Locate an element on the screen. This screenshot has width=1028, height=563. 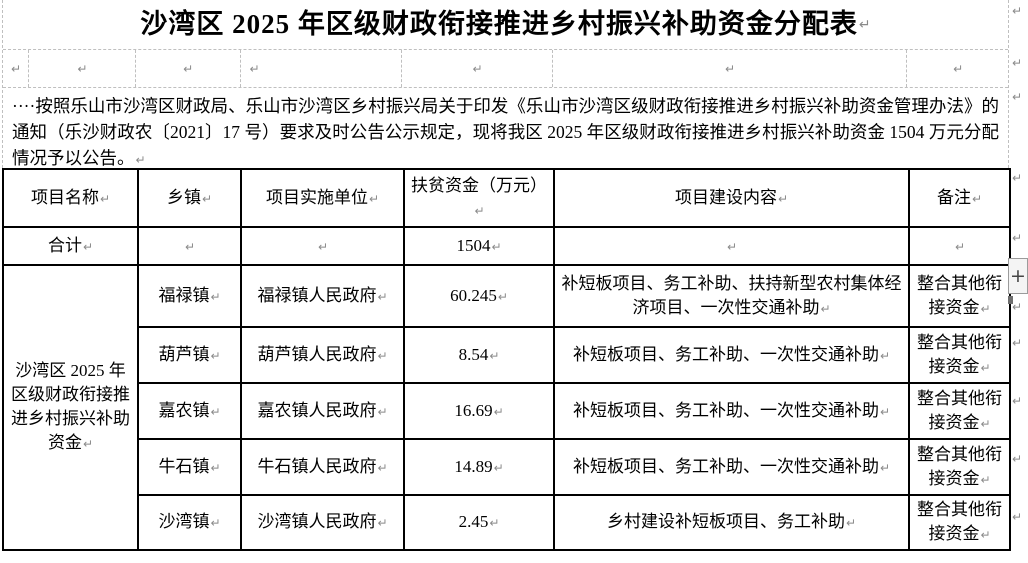
title-row: 沙湾区 2025 年区级财政衔接推进乡村振兴补助资金分配表 ↵ is located at coordinates (505, 25).